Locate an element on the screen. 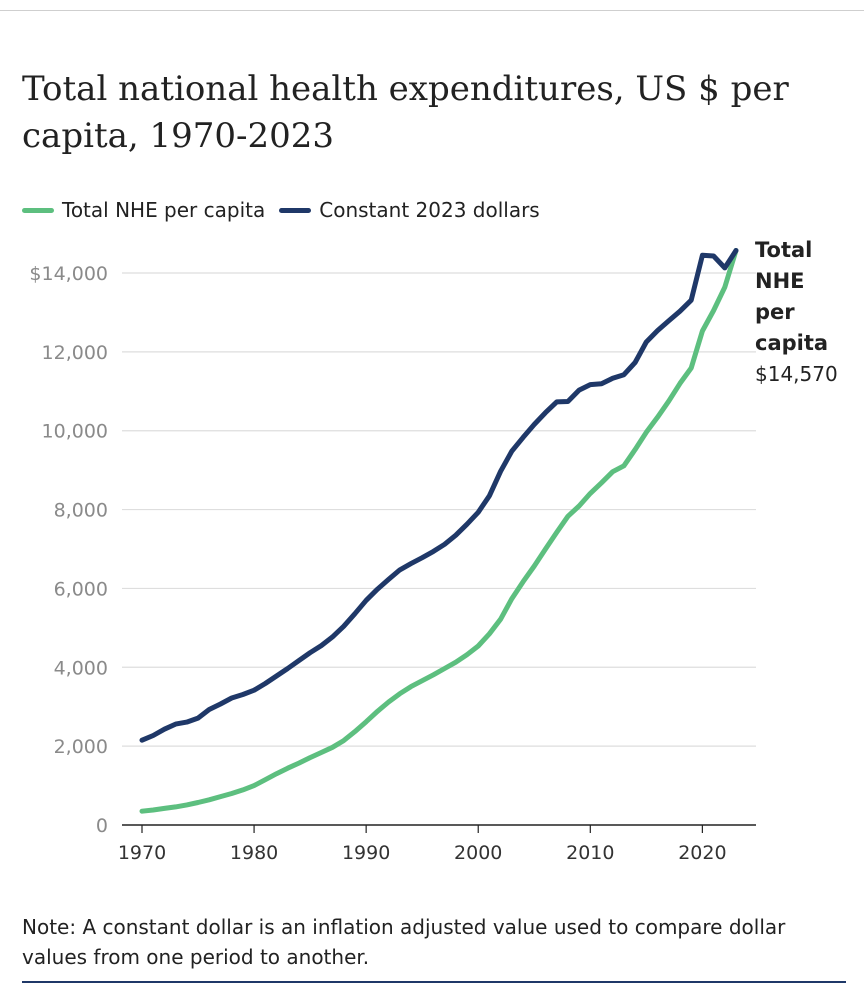 The height and width of the screenshot is (991, 864). legend-item-total-nhe: Total NHE per capita is located at coordinates (143, 210).